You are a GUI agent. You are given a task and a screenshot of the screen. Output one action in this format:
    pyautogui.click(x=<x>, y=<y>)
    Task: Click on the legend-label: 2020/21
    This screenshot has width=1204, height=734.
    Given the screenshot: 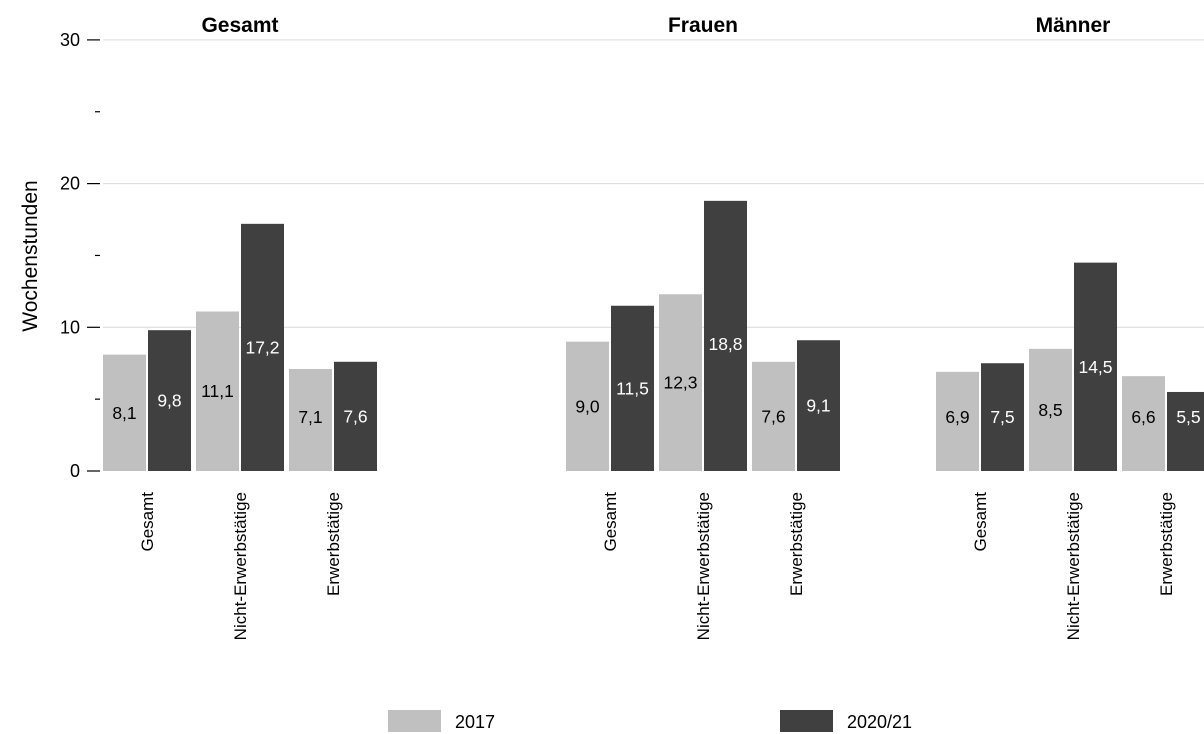 What is the action you would take?
    pyautogui.click(x=879, y=722)
    